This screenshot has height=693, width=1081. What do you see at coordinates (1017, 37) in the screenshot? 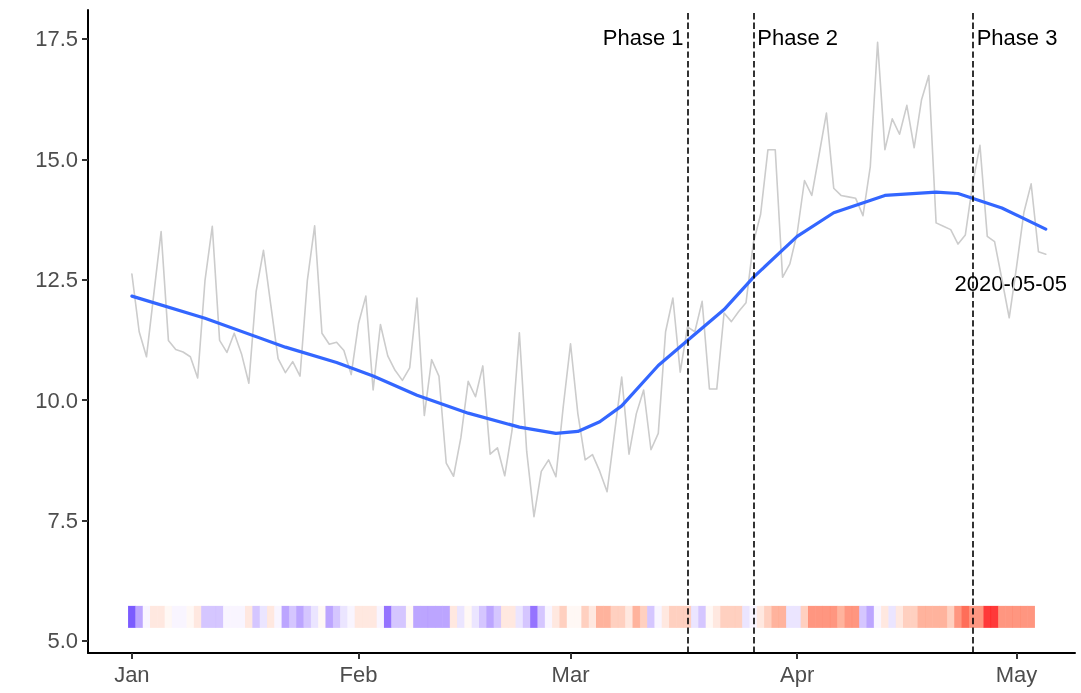
I see `ref-line-label: Phase 3` at bounding box center [1017, 37].